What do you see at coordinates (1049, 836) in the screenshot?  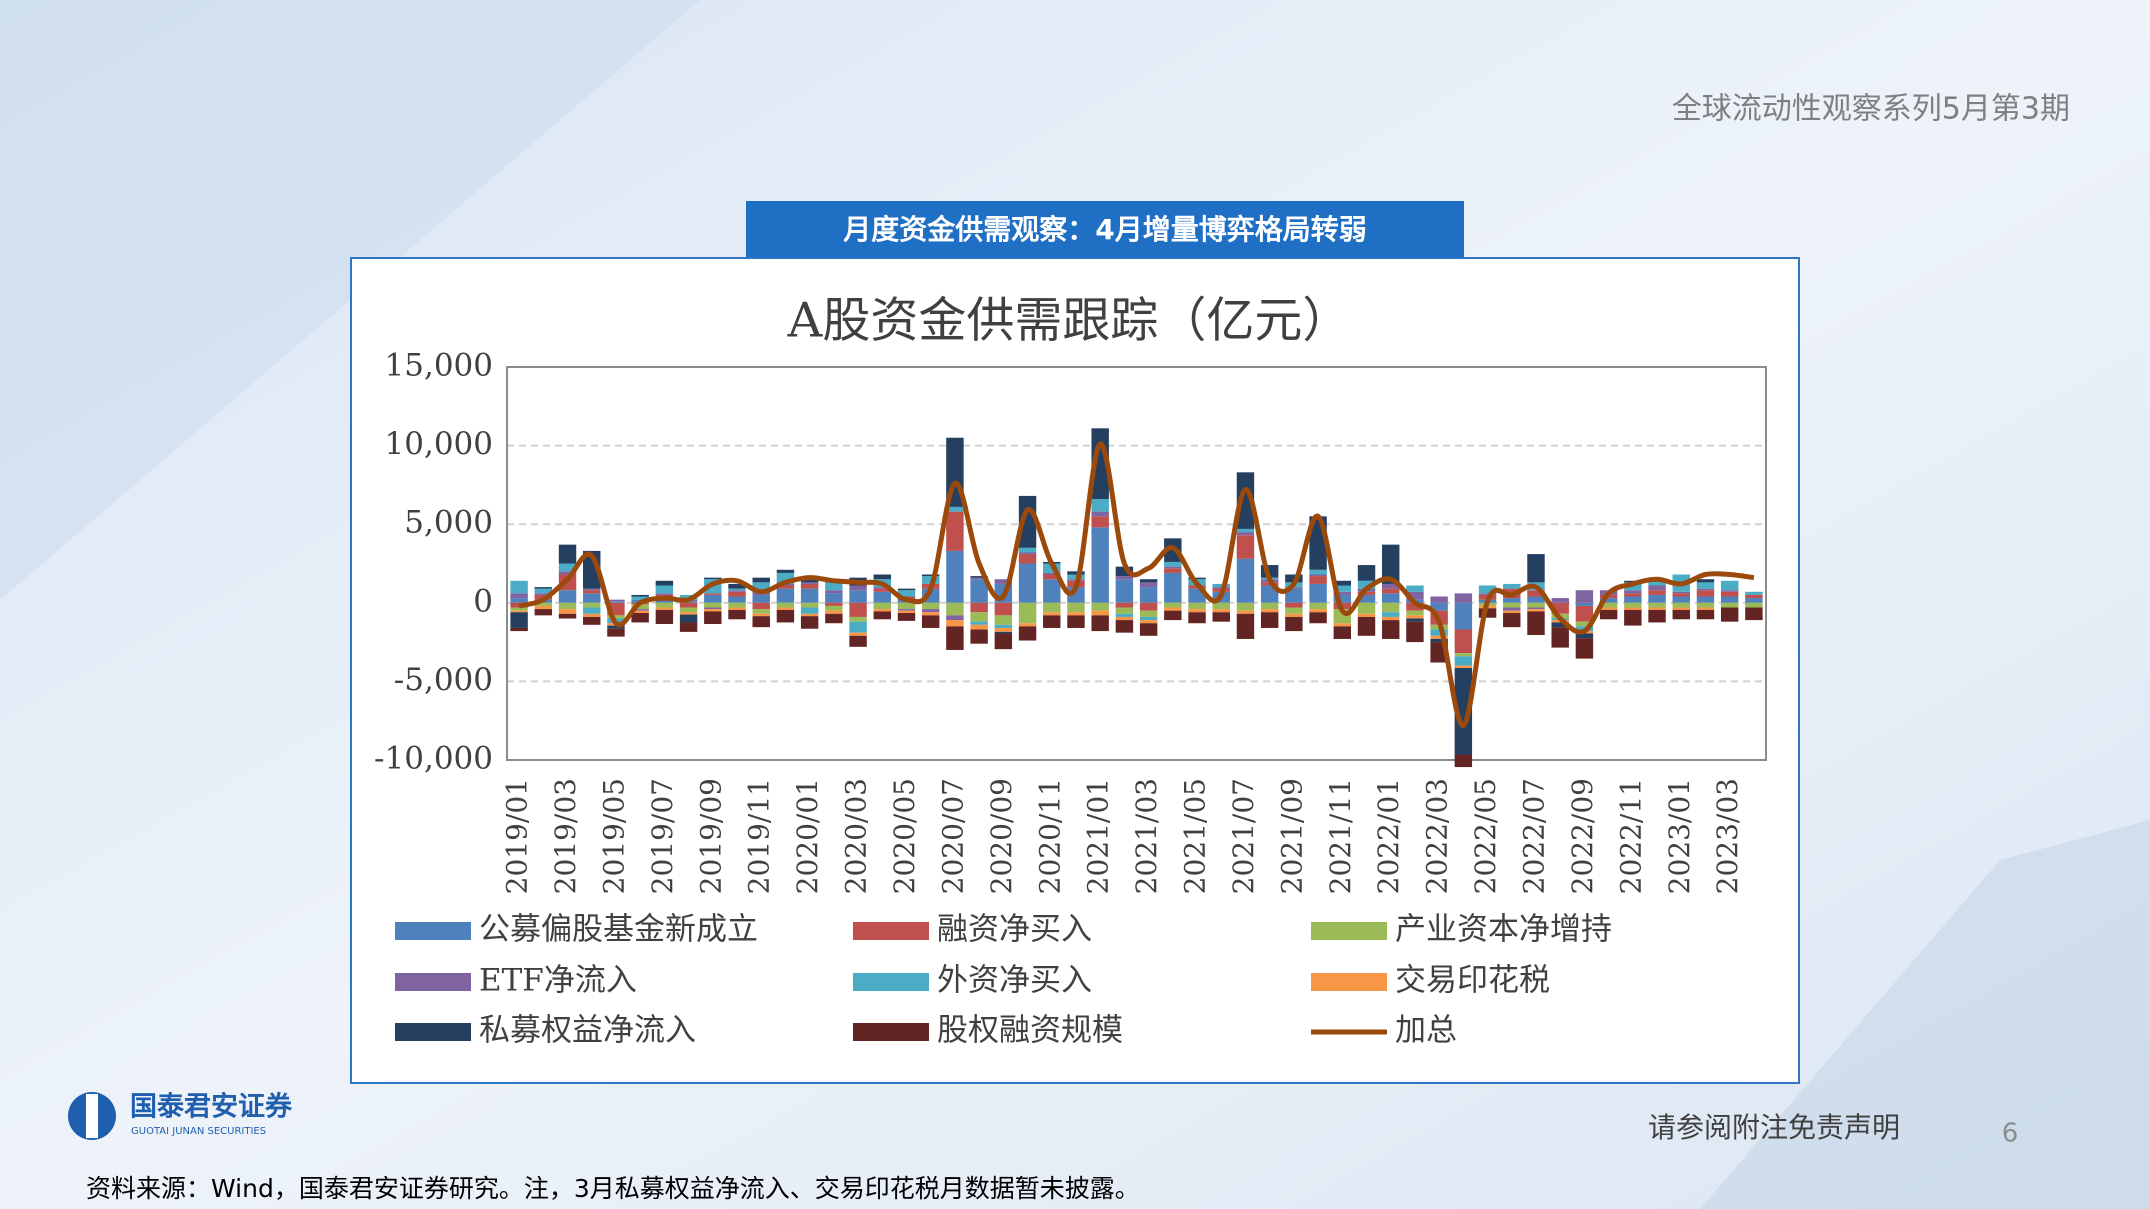 I see `x-tick-label: 2020/11` at bounding box center [1049, 836].